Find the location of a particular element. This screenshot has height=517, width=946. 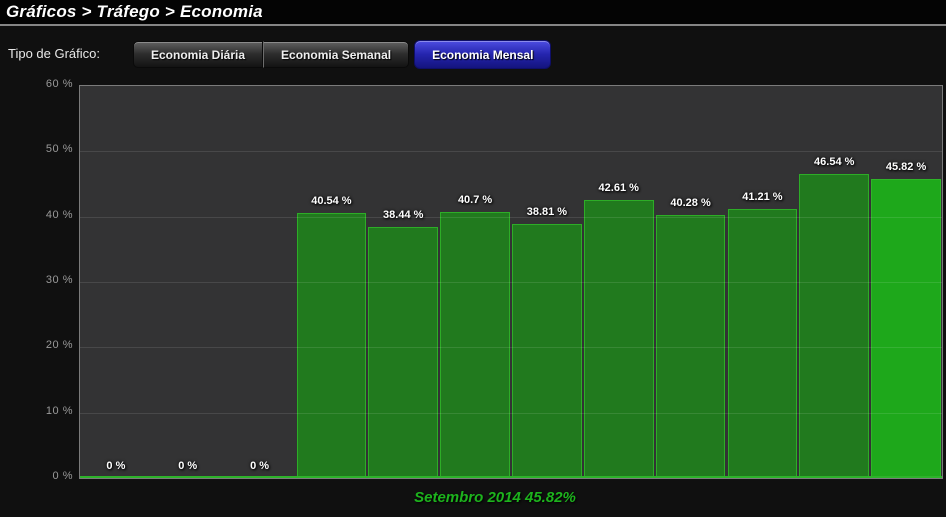

tab-economia-diaria: Economia Diária is located at coordinates (198, 54).